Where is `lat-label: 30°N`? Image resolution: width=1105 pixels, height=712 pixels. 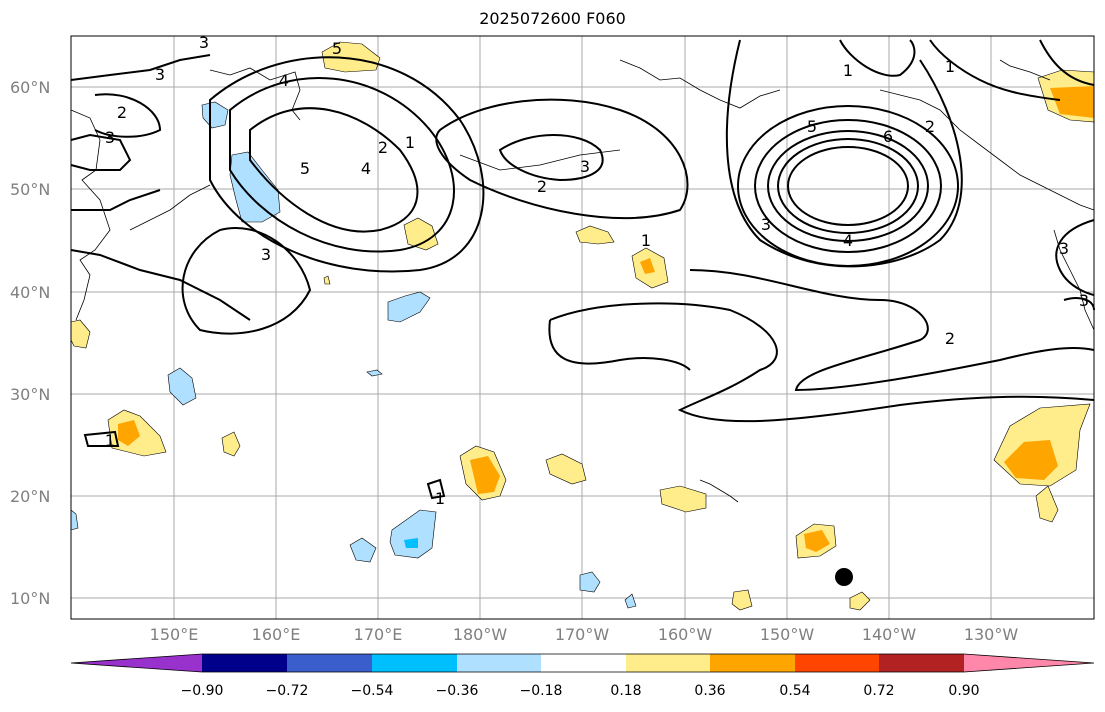 lat-label: 30°N is located at coordinates (30, 394).